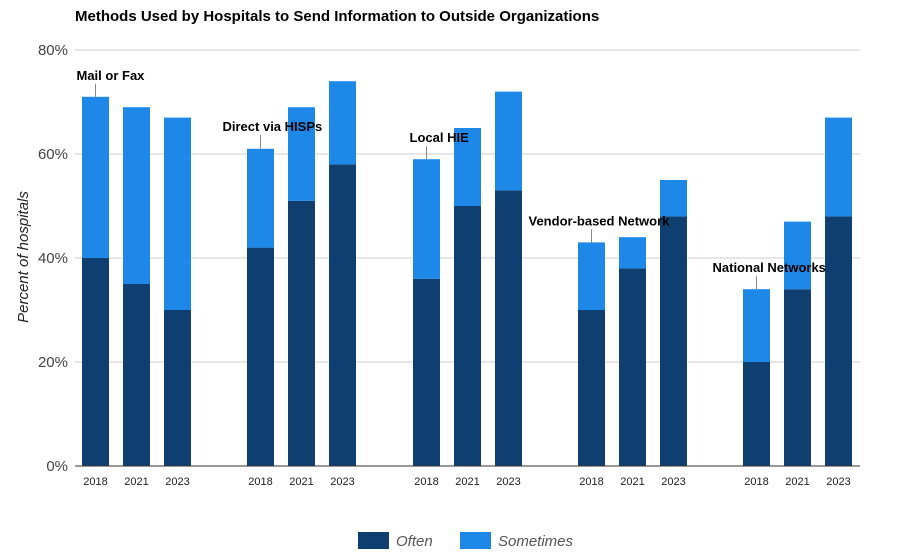 The image size is (903, 556). I want to click on legend: Often Sometimes, so click(466, 541).